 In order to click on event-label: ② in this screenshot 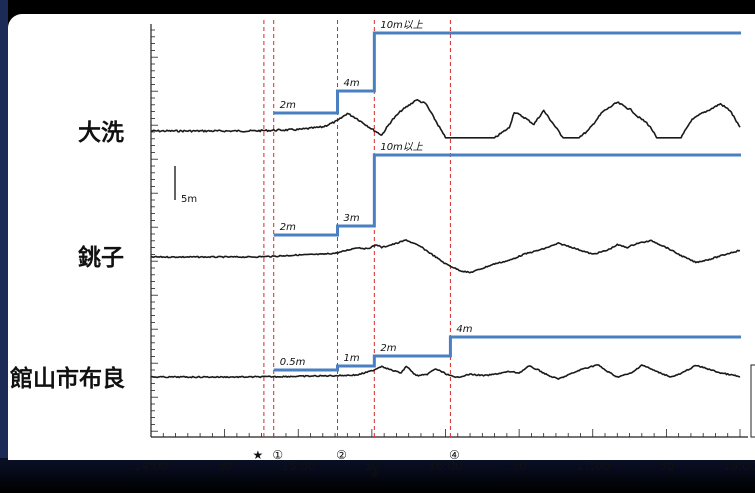, I will do `click(341, 455)`.